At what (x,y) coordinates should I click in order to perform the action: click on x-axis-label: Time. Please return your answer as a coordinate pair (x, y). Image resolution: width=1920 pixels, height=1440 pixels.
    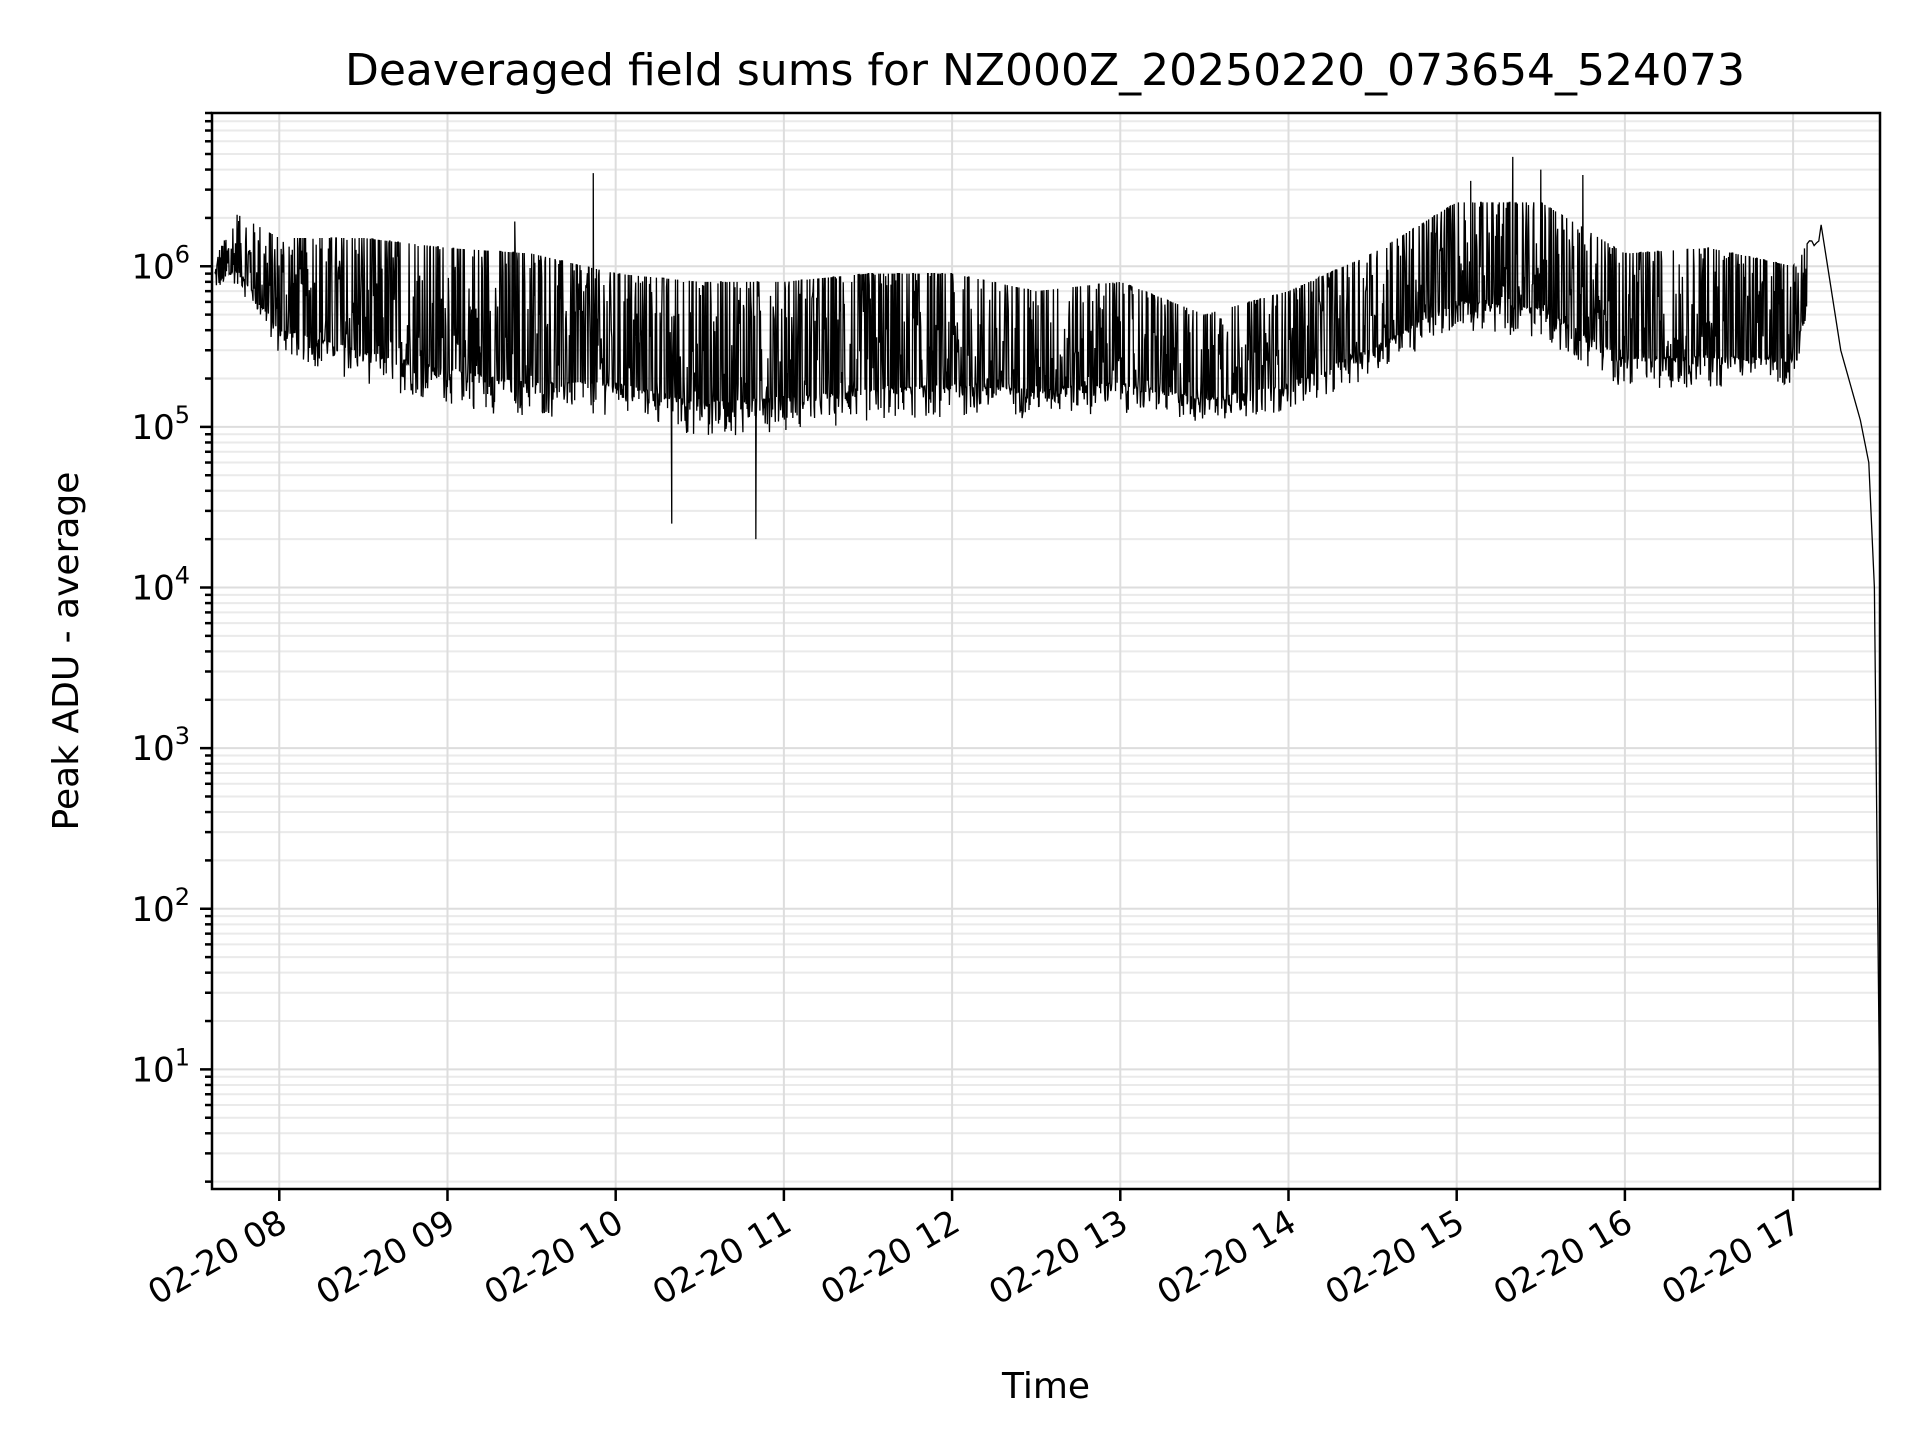
    Looking at the image, I should click on (1045, 1386).